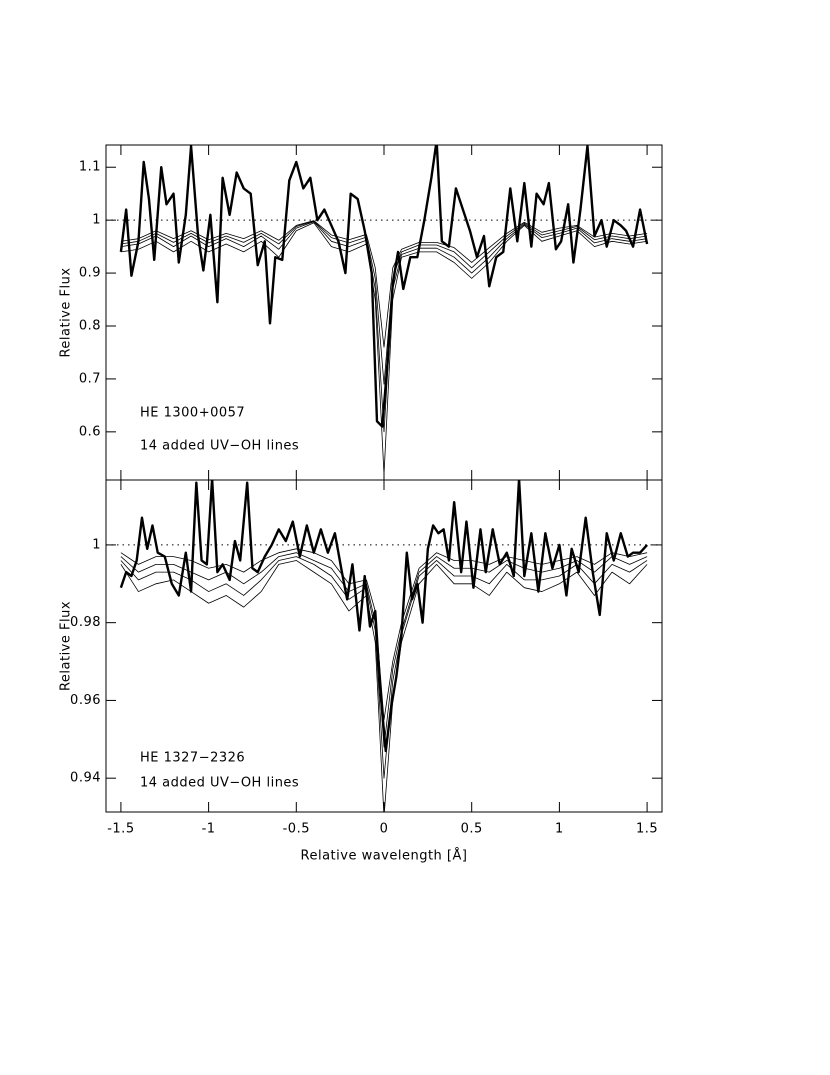 Image resolution: width=830 pixels, height=1075 pixels. I want to click on x-axis-label: Relative wavelength [Å], so click(384, 856).